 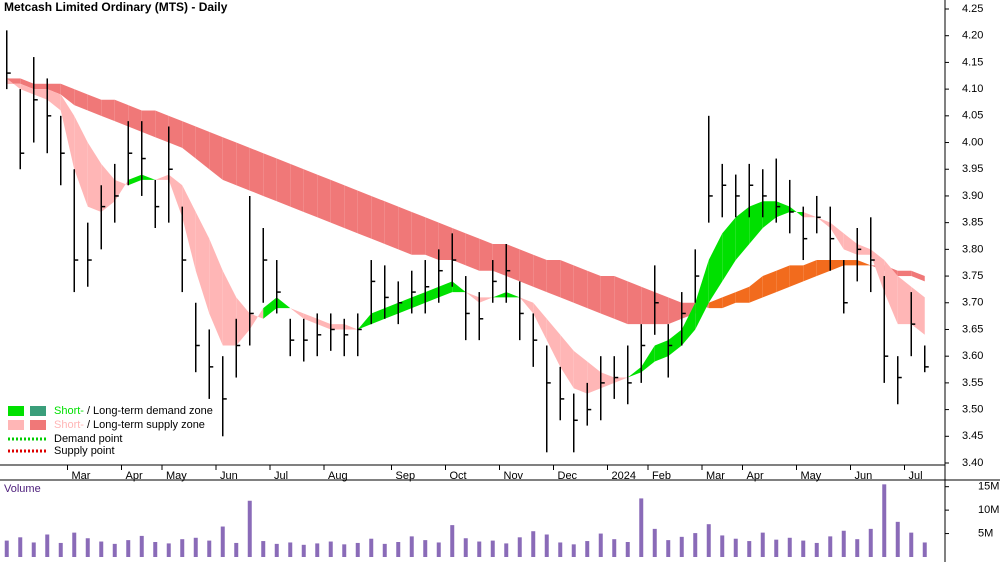 What do you see at coordinates (972, 409) in the screenshot?
I see `y-tick-label: 3.50` at bounding box center [972, 409].